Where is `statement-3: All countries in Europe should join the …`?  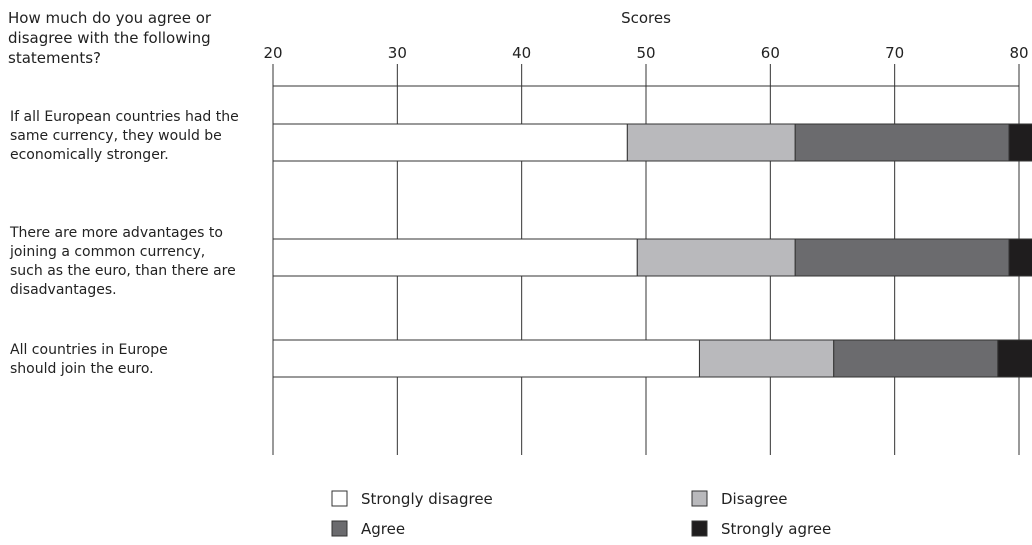
statement-3: All countries in Europe should join the … is located at coordinates (89, 359).